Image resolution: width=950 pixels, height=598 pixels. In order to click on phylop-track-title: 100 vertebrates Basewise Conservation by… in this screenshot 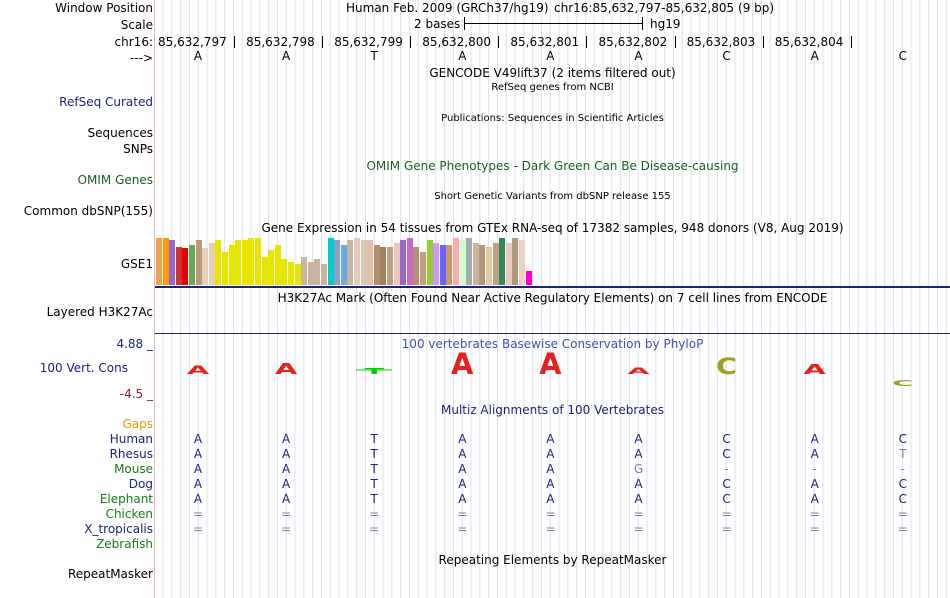, I will do `click(552, 344)`.